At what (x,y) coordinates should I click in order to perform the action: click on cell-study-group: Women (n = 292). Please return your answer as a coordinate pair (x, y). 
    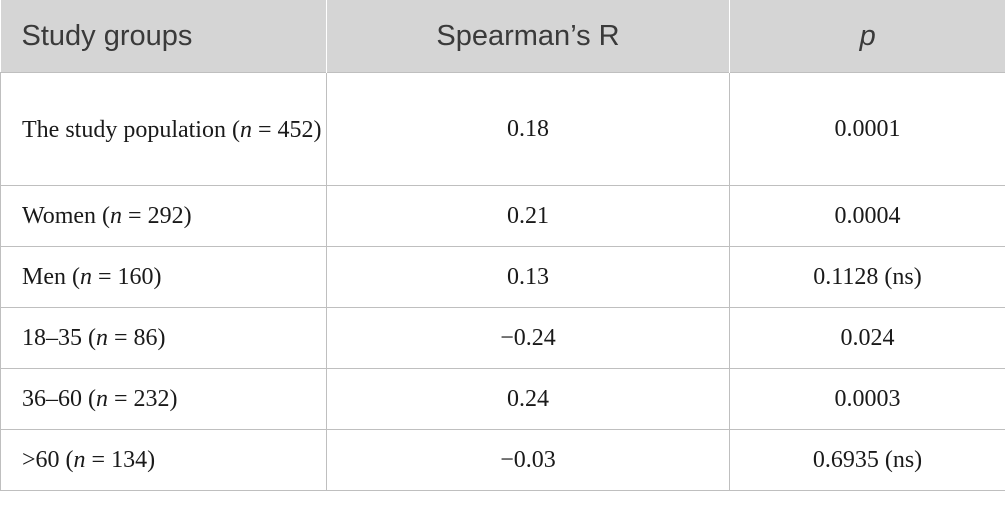
    Looking at the image, I should click on (163, 216).